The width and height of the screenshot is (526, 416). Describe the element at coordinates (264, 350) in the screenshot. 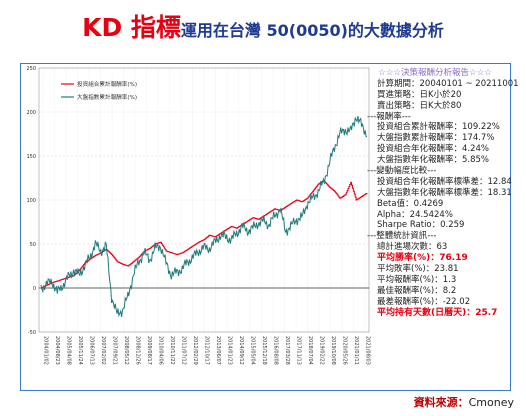

I see `x-tick-label: 2015/12/18` at that location.